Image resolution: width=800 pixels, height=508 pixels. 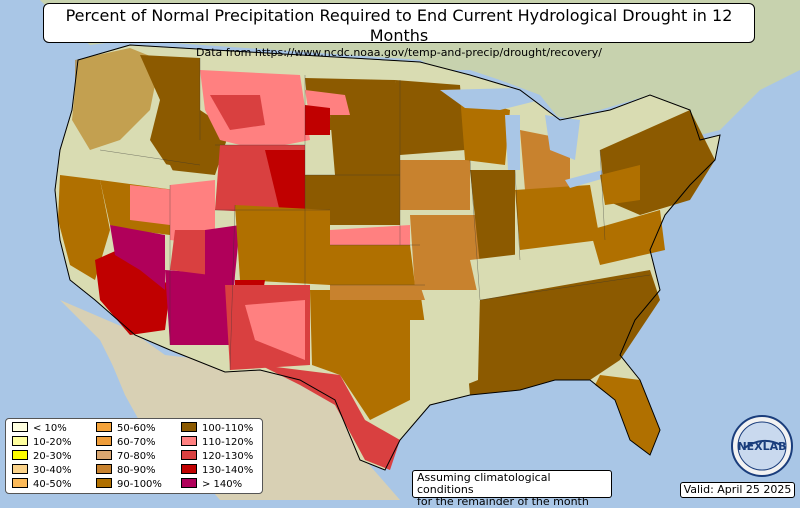 I want to click on lake-superior, so click(x=490, y=99).